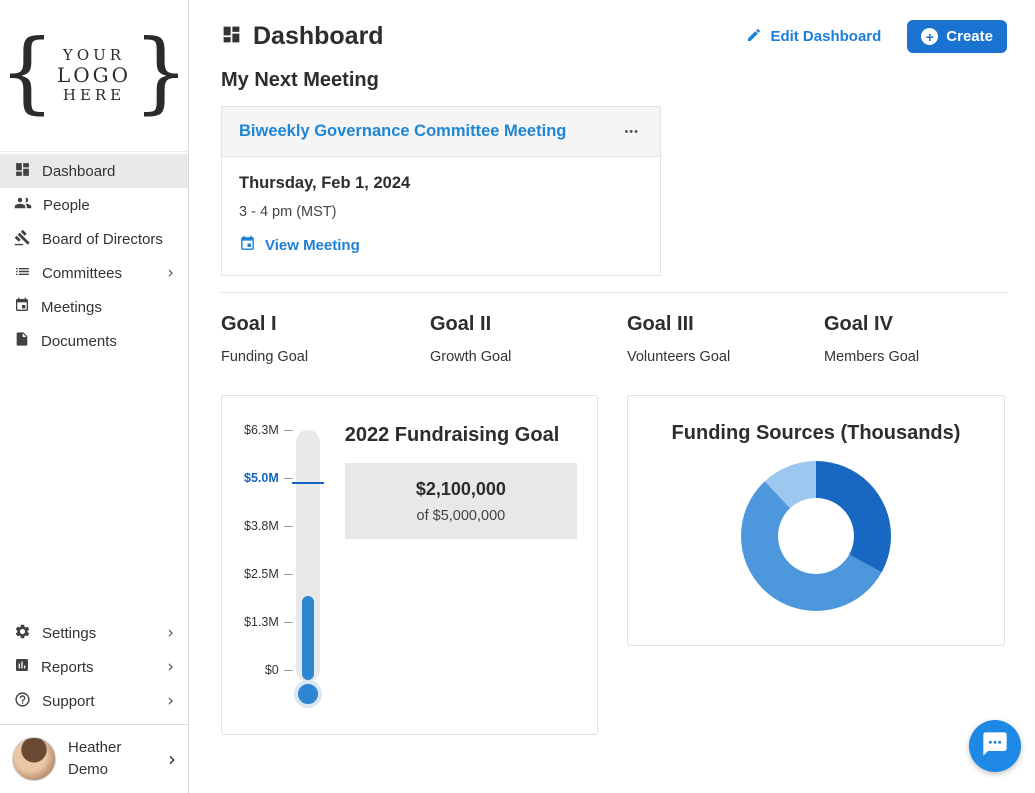 This screenshot has width=1035, height=793. Describe the element at coordinates (22, 239) in the screenshot. I see `gavel-icon` at that location.